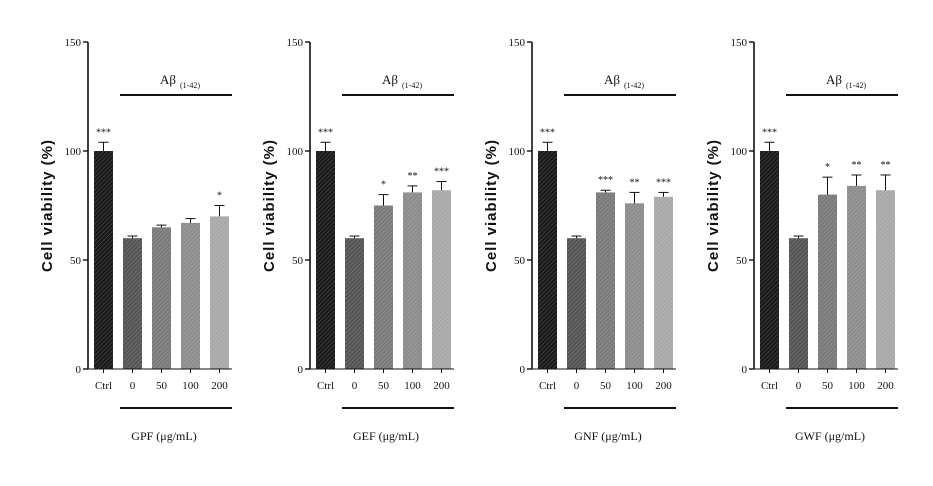 This screenshot has width=933, height=486. What do you see at coordinates (386, 436) in the screenshot?
I see `x-axis-title: GEF (μg/mL)` at bounding box center [386, 436].